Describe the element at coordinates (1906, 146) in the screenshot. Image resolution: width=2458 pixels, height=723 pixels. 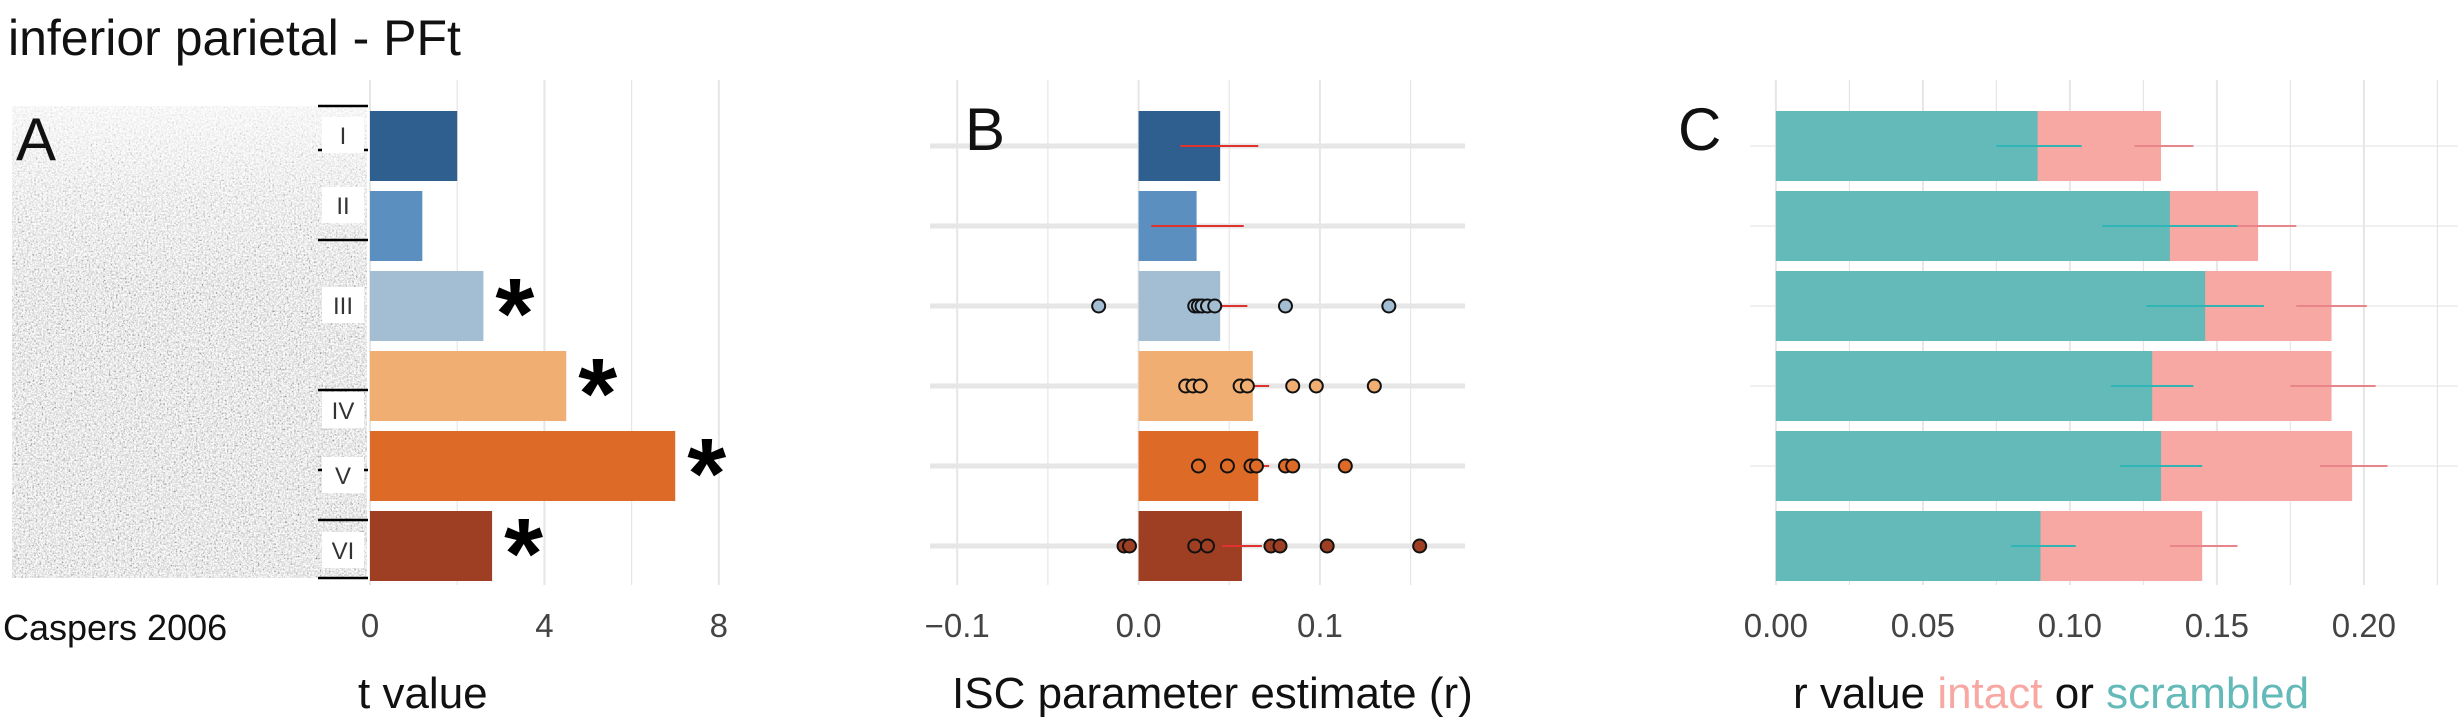
I see `scrambled-bar-I` at that location.